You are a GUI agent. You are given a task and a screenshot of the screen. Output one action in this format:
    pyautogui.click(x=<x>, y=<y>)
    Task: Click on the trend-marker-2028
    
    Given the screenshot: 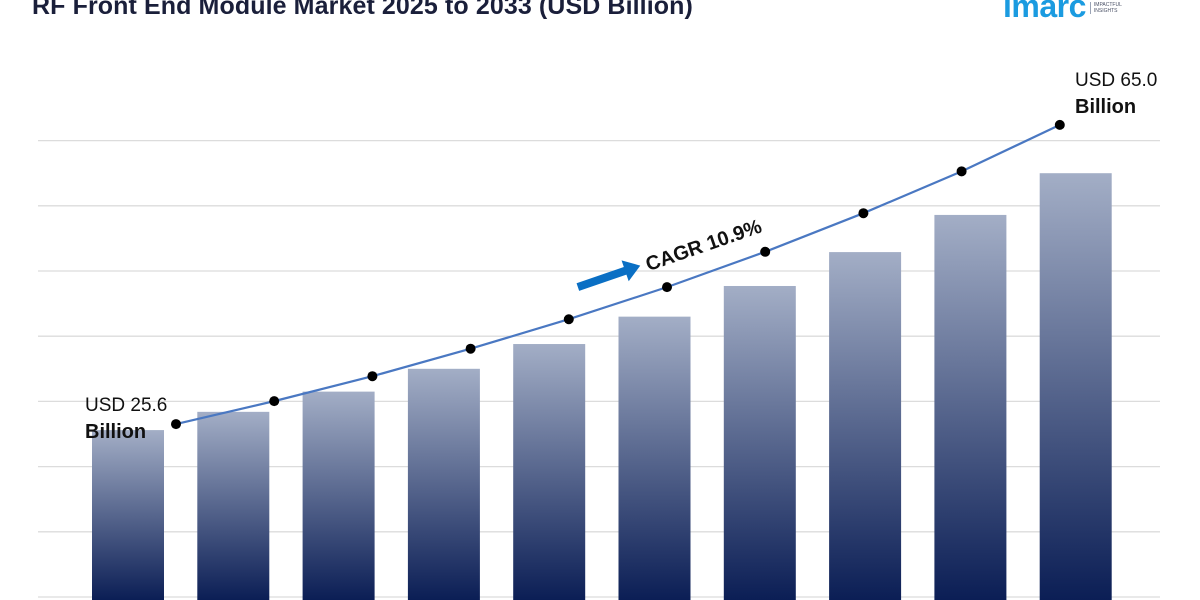 What is the action you would take?
    pyautogui.click(x=470, y=348)
    